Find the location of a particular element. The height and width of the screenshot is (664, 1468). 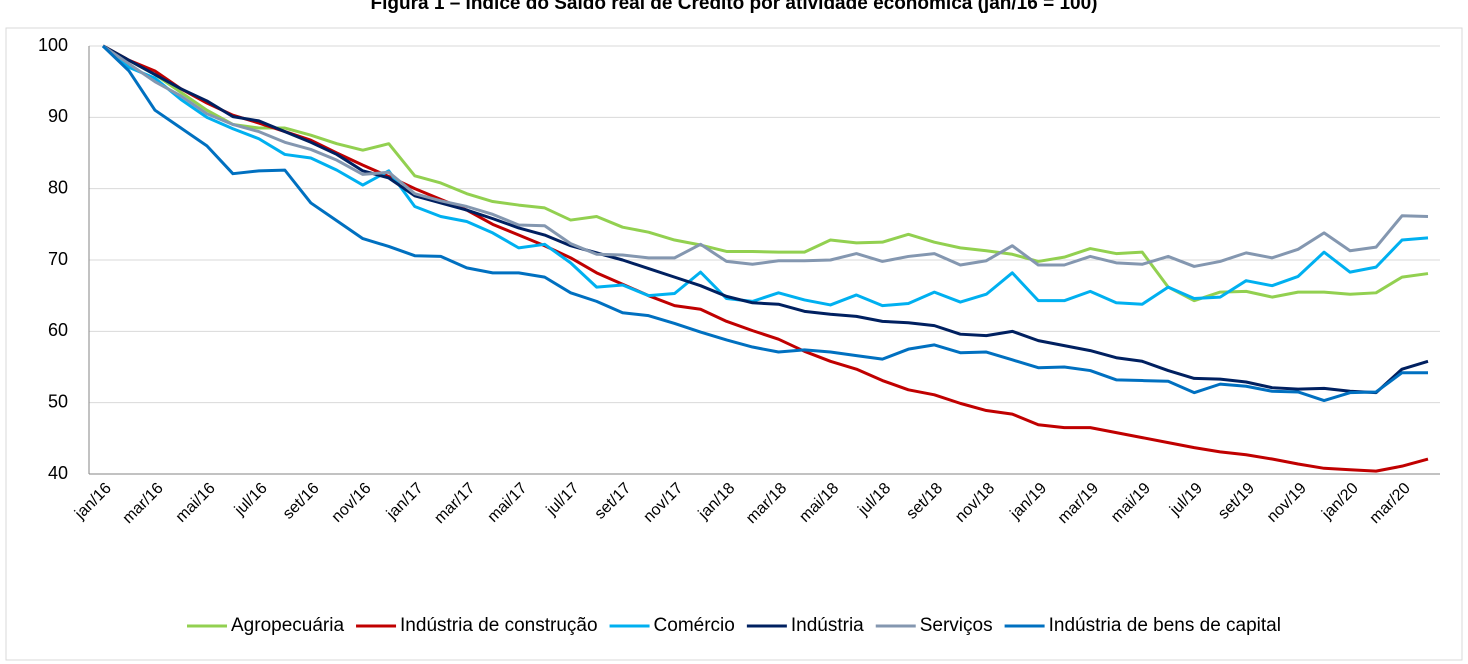

legend-label: Serviços is located at coordinates (956, 625).